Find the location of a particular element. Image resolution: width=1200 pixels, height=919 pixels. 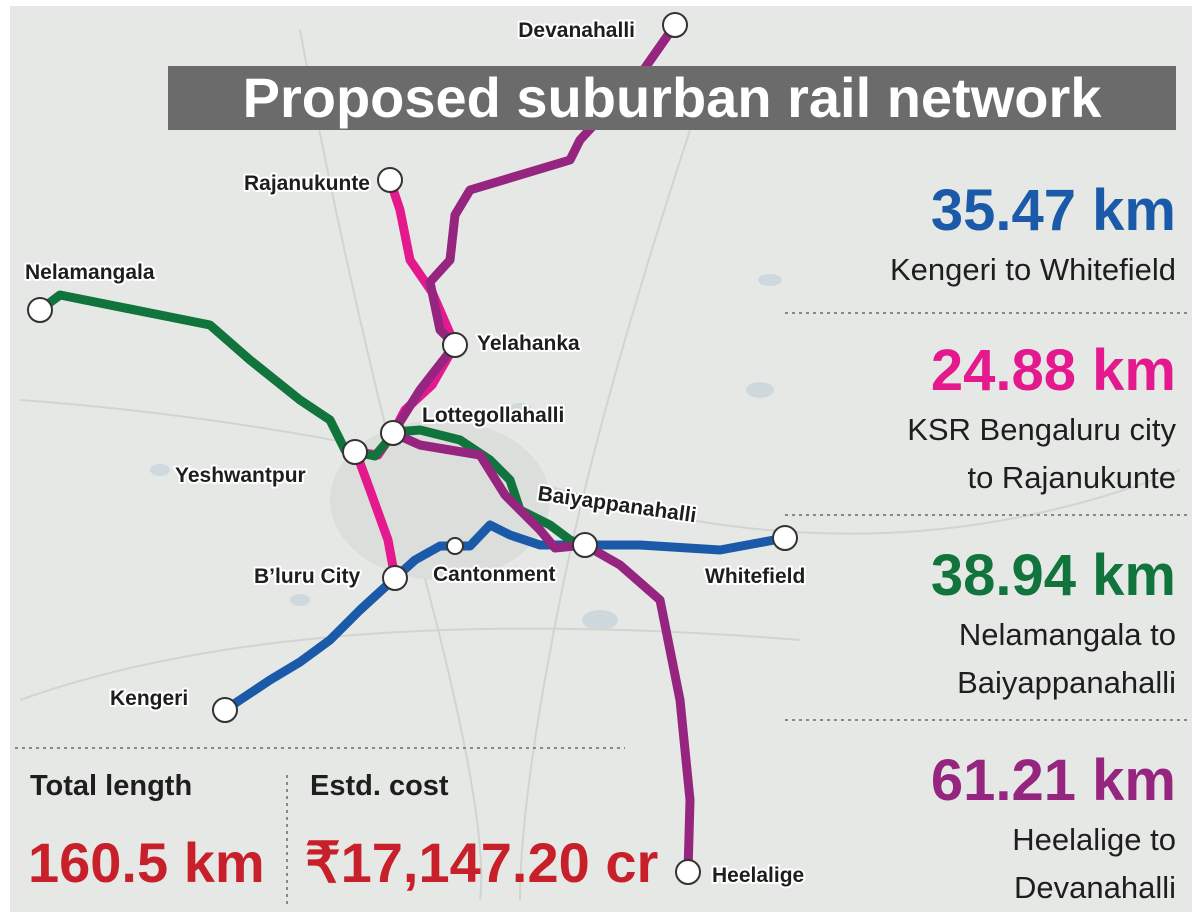

title-box is located at coordinates (672, 98).